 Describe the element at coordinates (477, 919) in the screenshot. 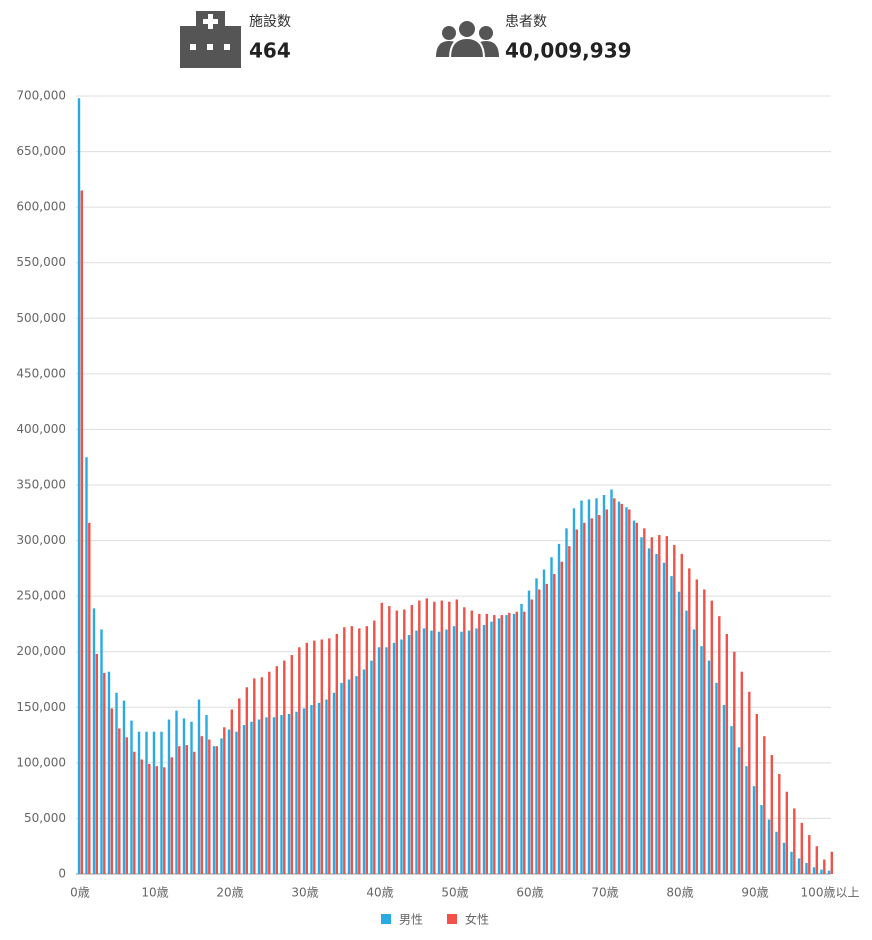

I see `legend-label: 女性` at that location.